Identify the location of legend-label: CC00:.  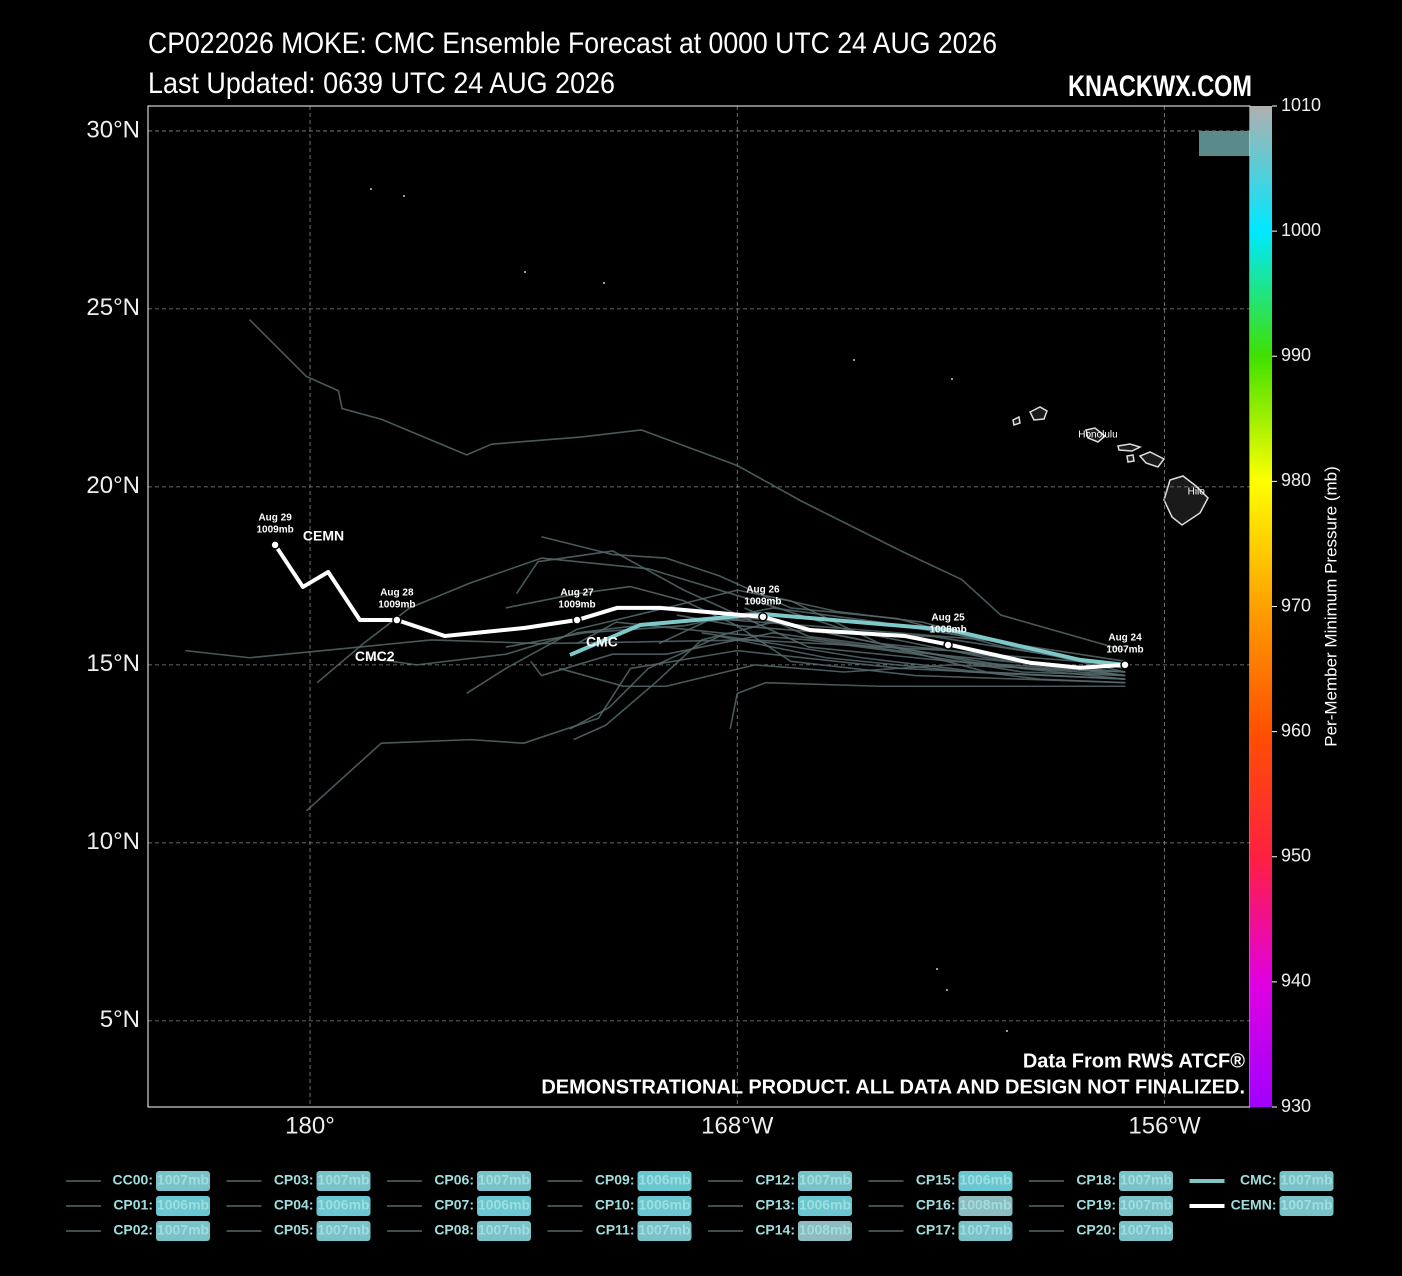
(133, 1180).